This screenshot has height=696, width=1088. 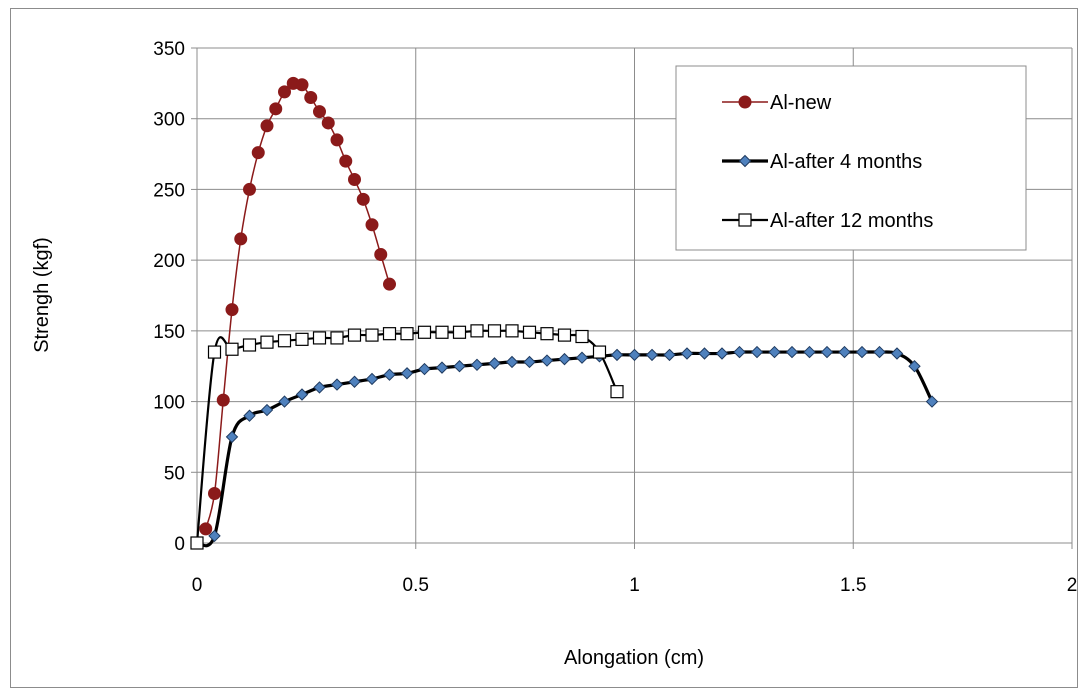 What do you see at coordinates (169, 190) in the screenshot?
I see `y-tick-label: 250` at bounding box center [169, 190].